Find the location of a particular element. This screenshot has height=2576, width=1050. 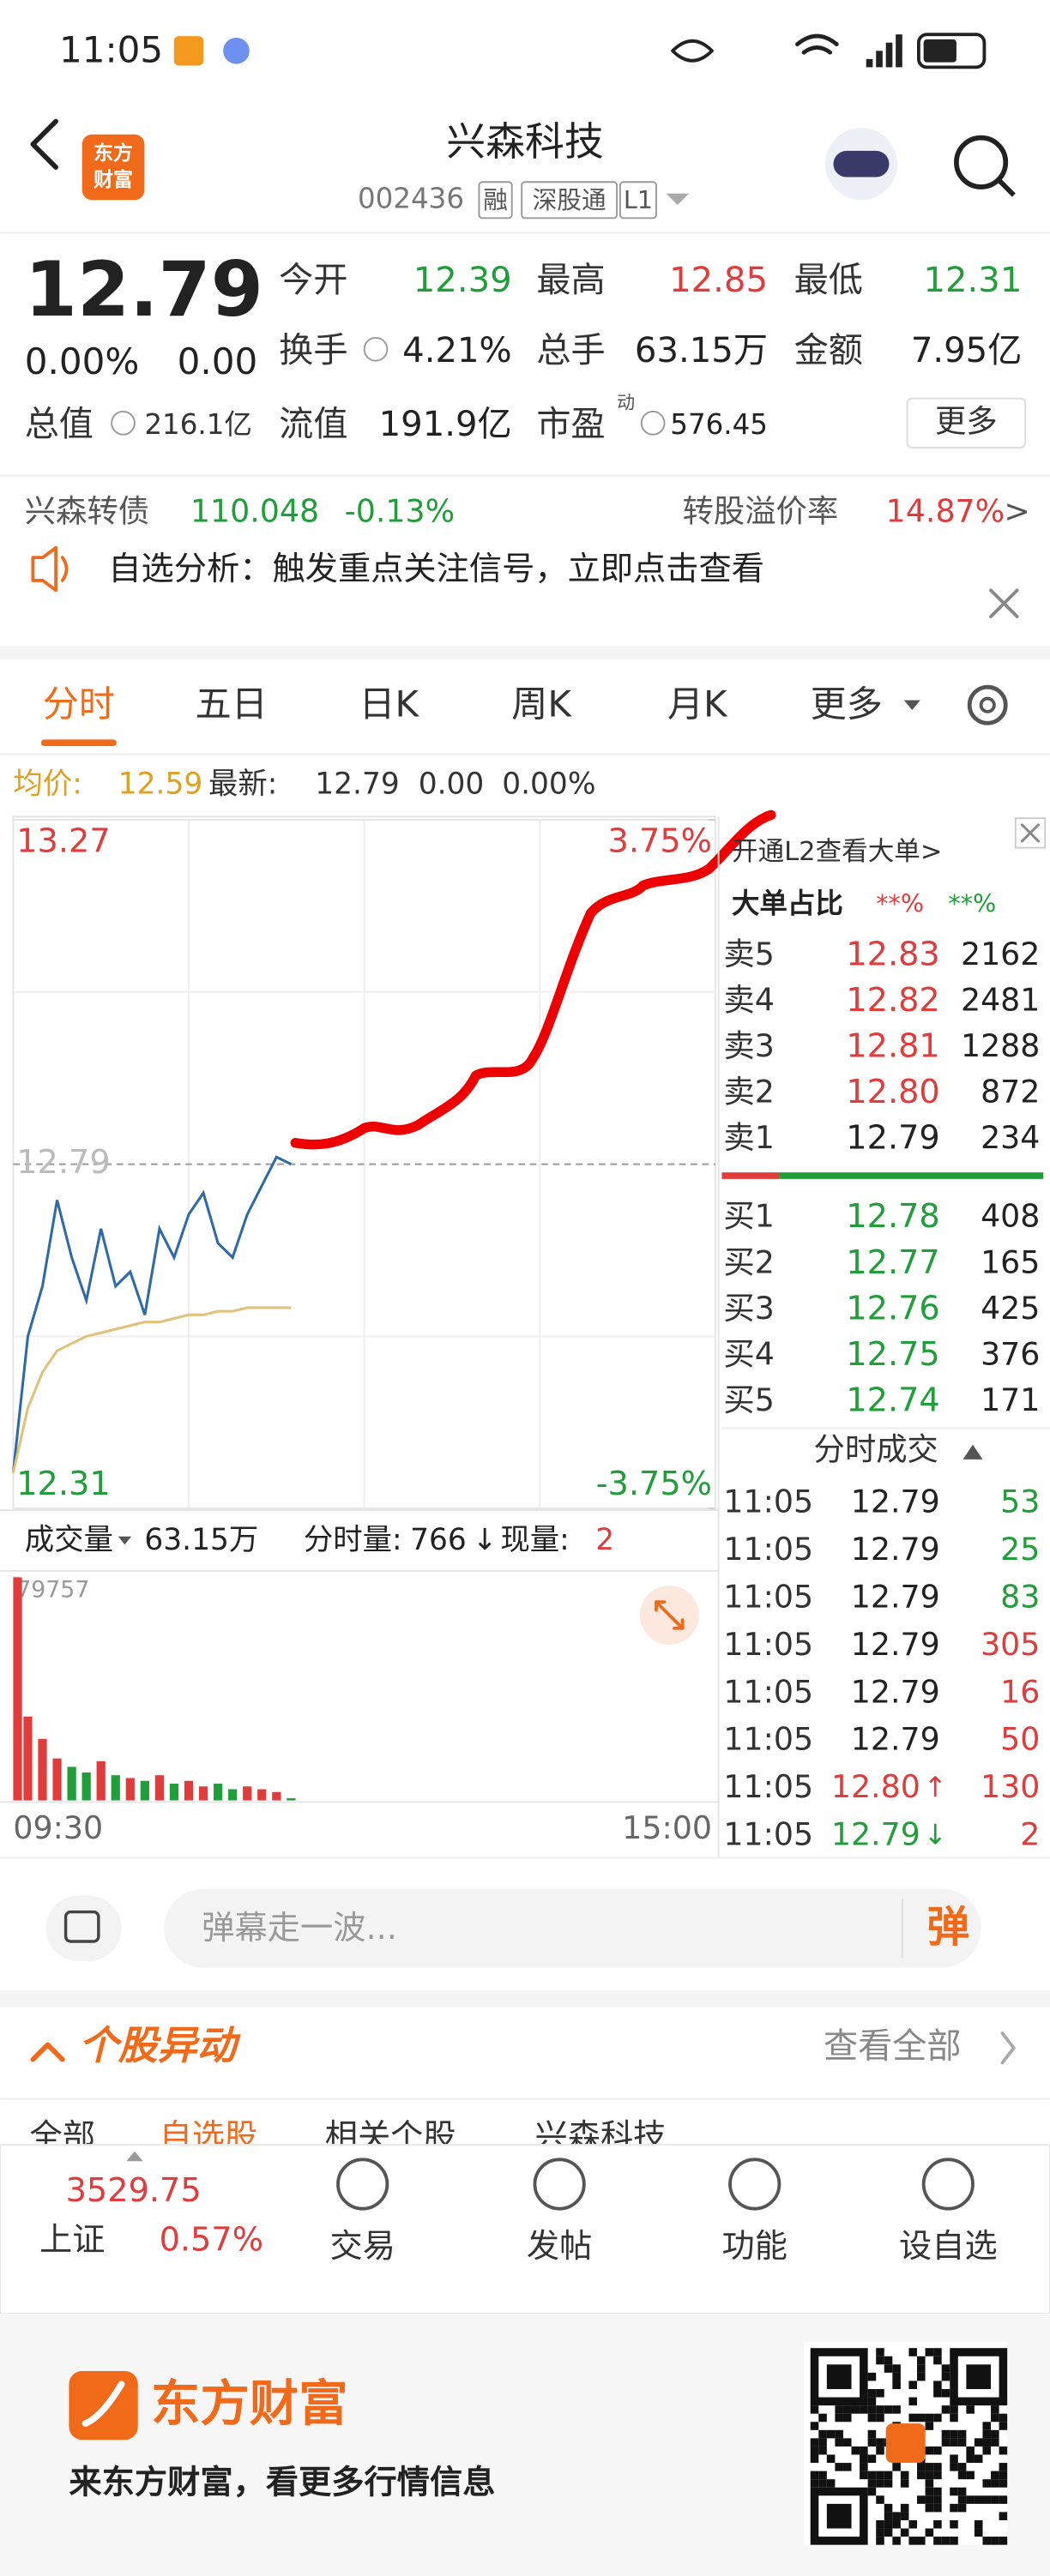

more-button-text: 更多 is located at coordinates (966, 420).